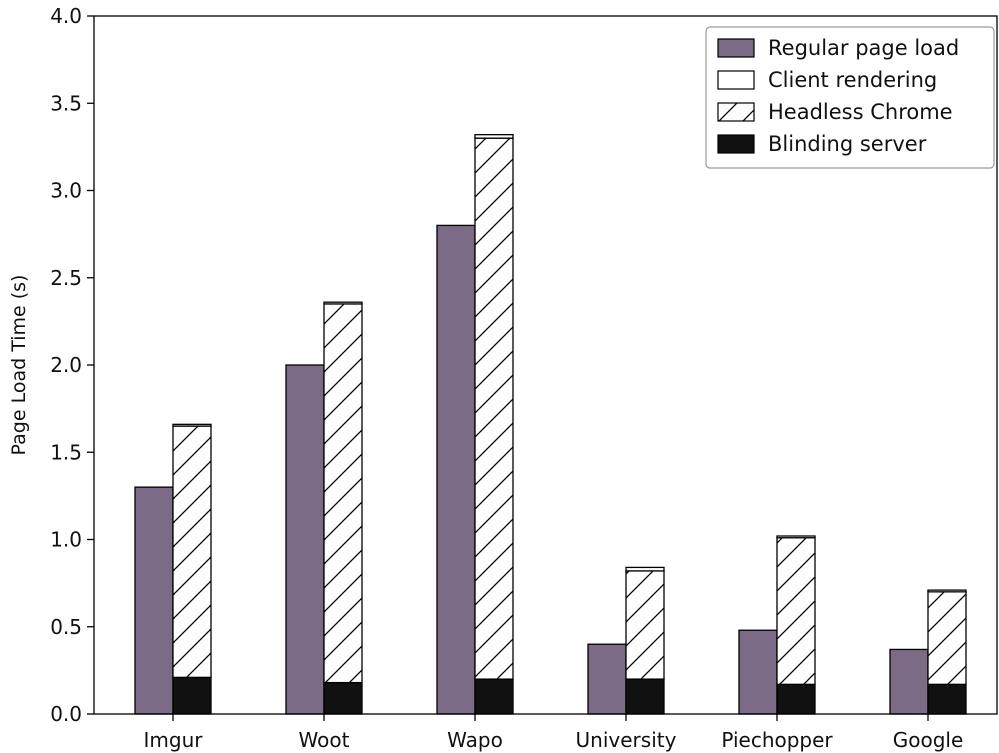  What do you see at coordinates (863, 48) in the screenshot?
I see `legend-label: Regular page load` at bounding box center [863, 48].